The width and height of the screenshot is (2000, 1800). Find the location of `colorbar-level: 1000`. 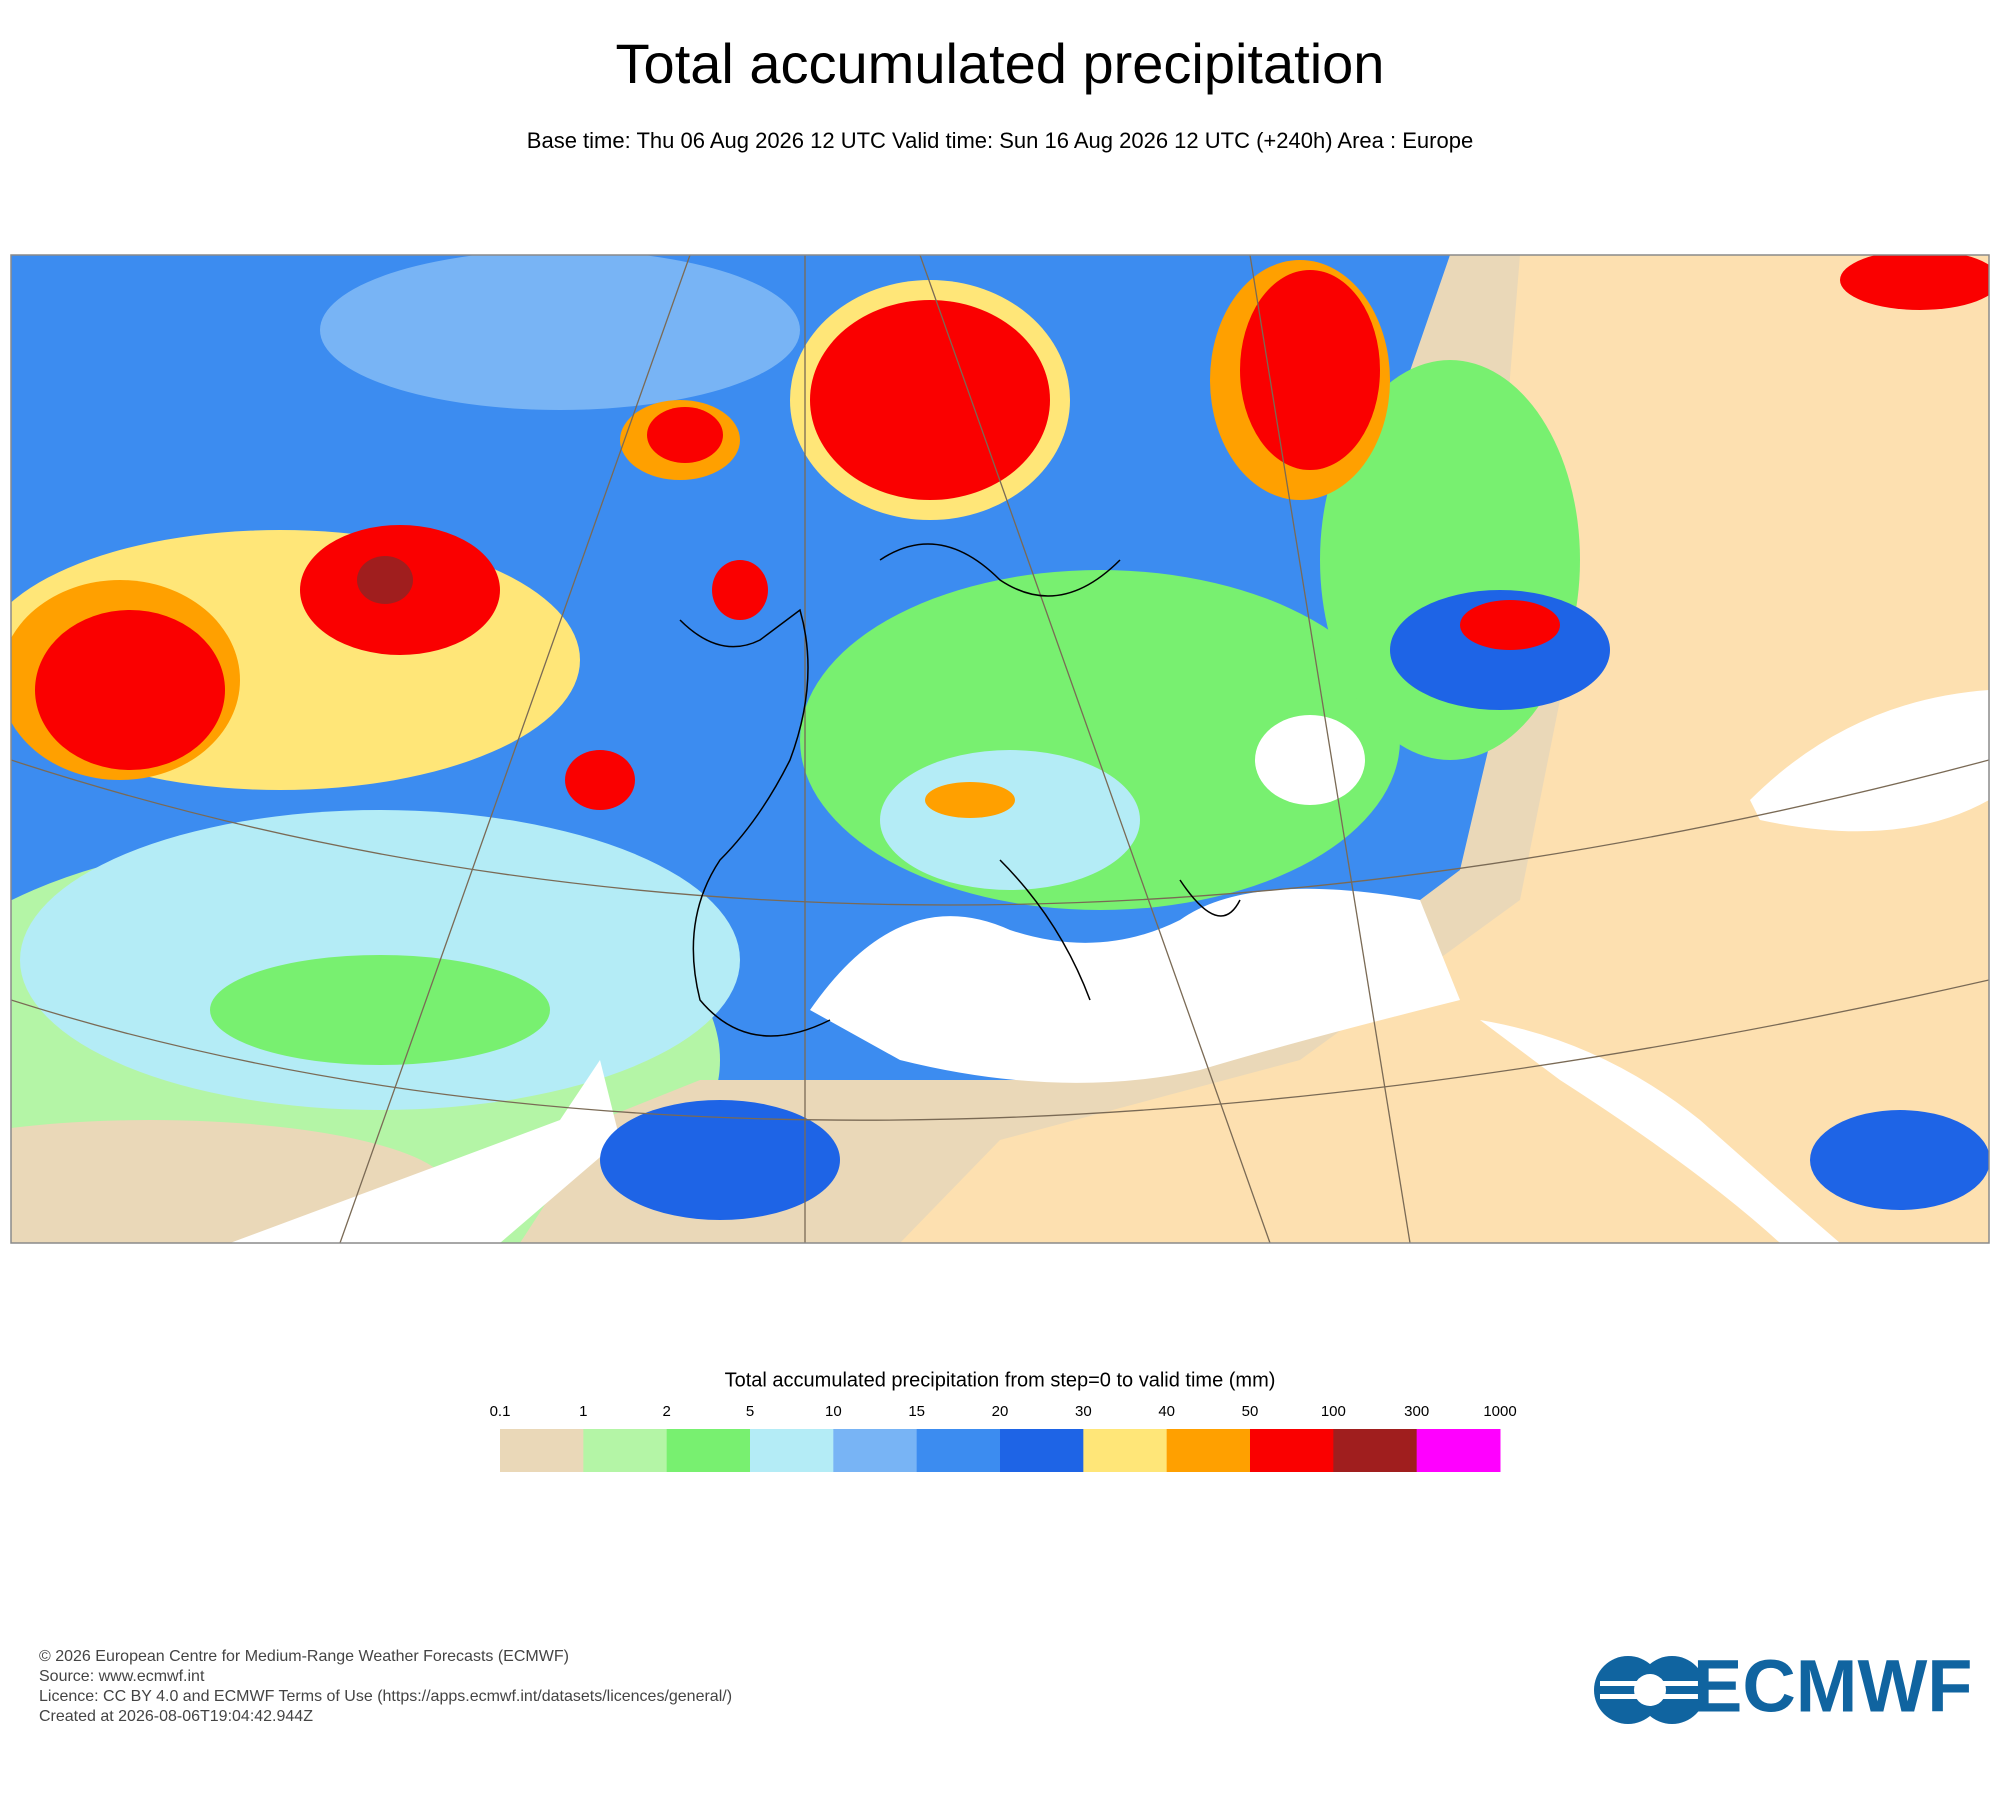

colorbar-level: 1000 is located at coordinates (1499, 1411).